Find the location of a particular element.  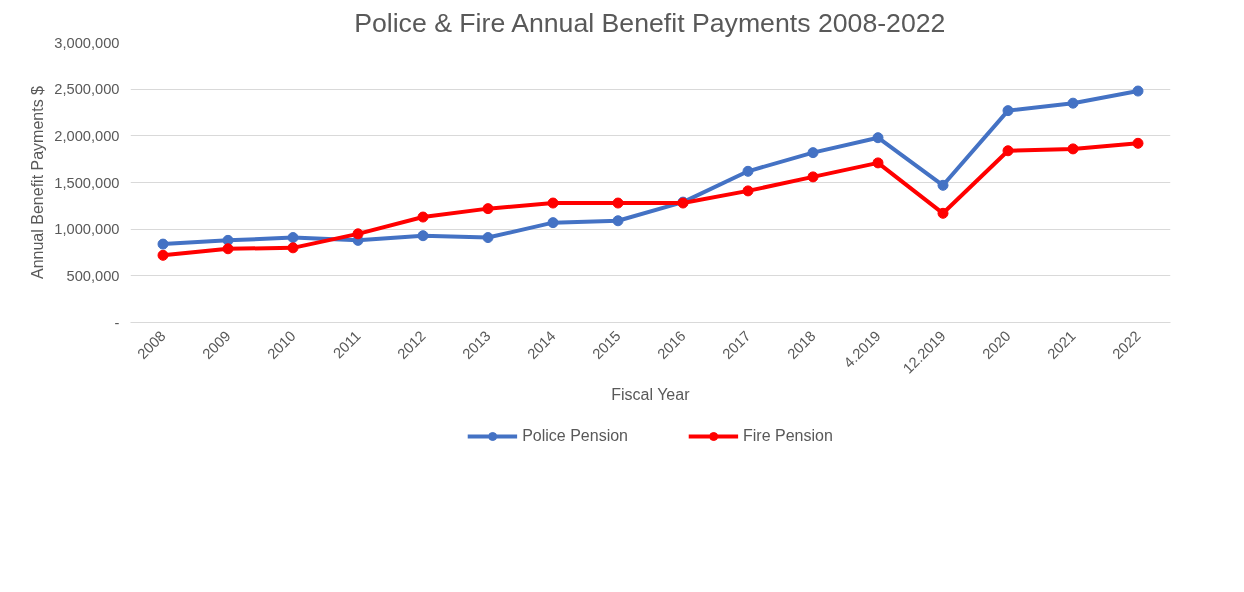

chart-title: Police & Fire Annual Benefit Payments 2008-2022 is located at coordinates (650, 22).